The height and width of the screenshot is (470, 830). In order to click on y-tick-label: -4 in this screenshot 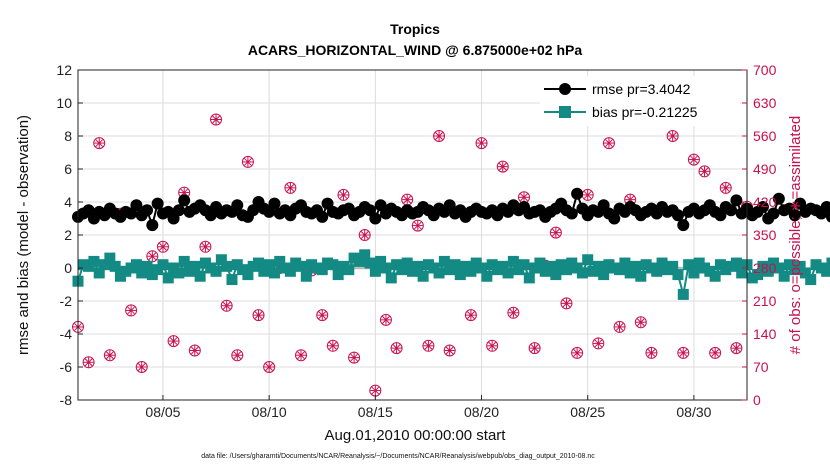, I will do `click(66, 334)`.